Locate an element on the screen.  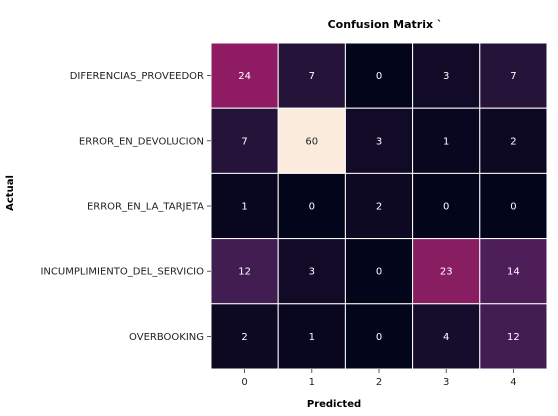
x-tick-label: 2 is located at coordinates (379, 382).